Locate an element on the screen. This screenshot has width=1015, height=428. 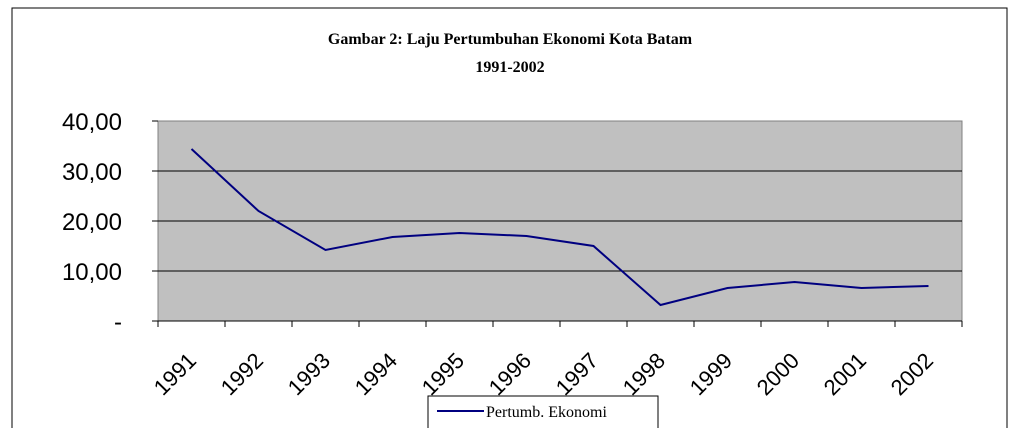
x-tick-label: 1995 is located at coordinates (443, 374).